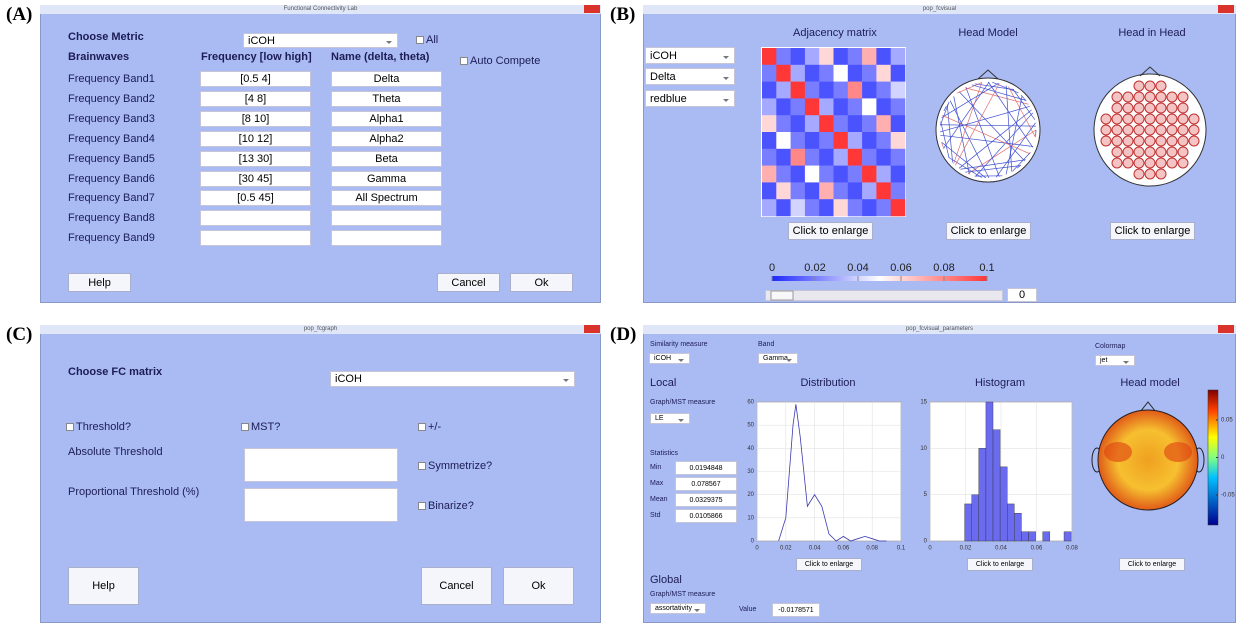  Describe the element at coordinates (706, 500) in the screenshot. I see `stat-value: 0.0329375` at that location.